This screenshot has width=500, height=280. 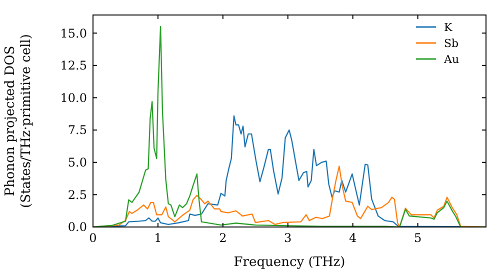 What do you see at coordinates (77, 195) in the screenshot?
I see `y-tick-label: 2.5` at bounding box center [77, 195].